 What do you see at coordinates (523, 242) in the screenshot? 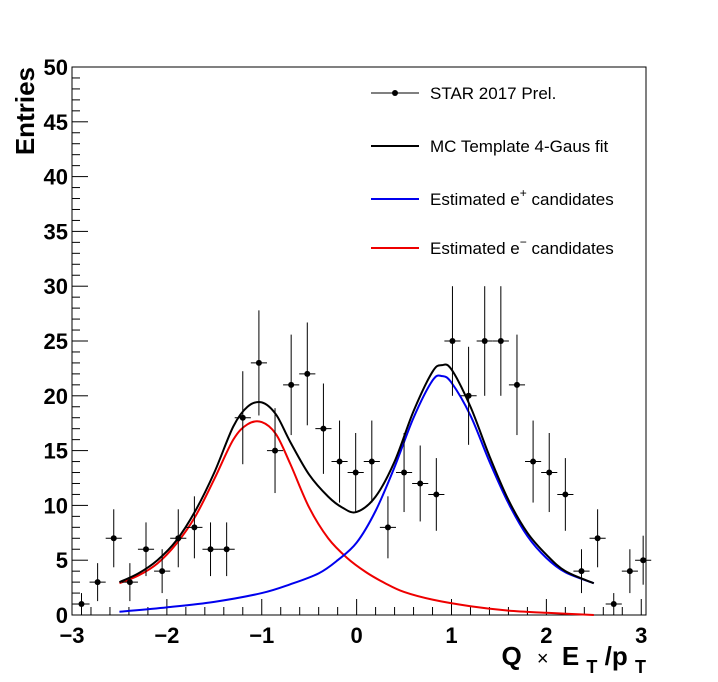
I see `legend-label-sup: −` at bounding box center [523, 242].